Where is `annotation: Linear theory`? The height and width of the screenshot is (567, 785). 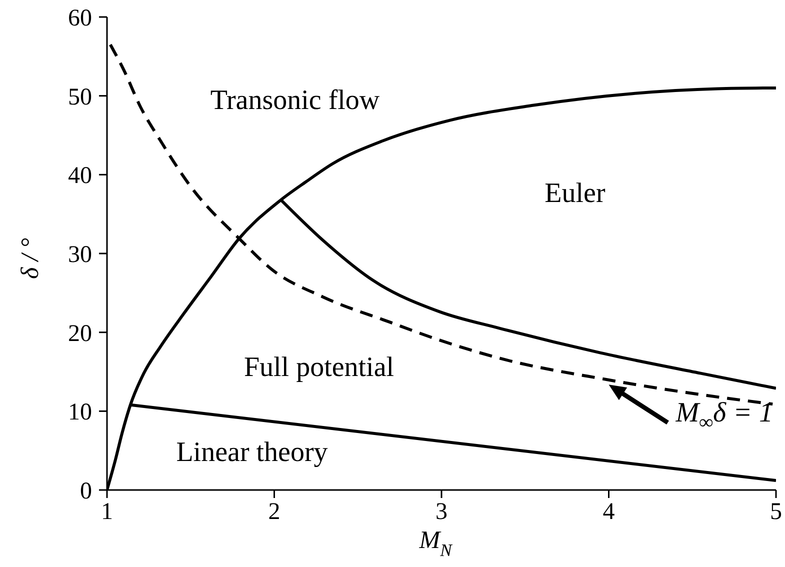
annotation: Linear theory is located at coordinates (252, 452).